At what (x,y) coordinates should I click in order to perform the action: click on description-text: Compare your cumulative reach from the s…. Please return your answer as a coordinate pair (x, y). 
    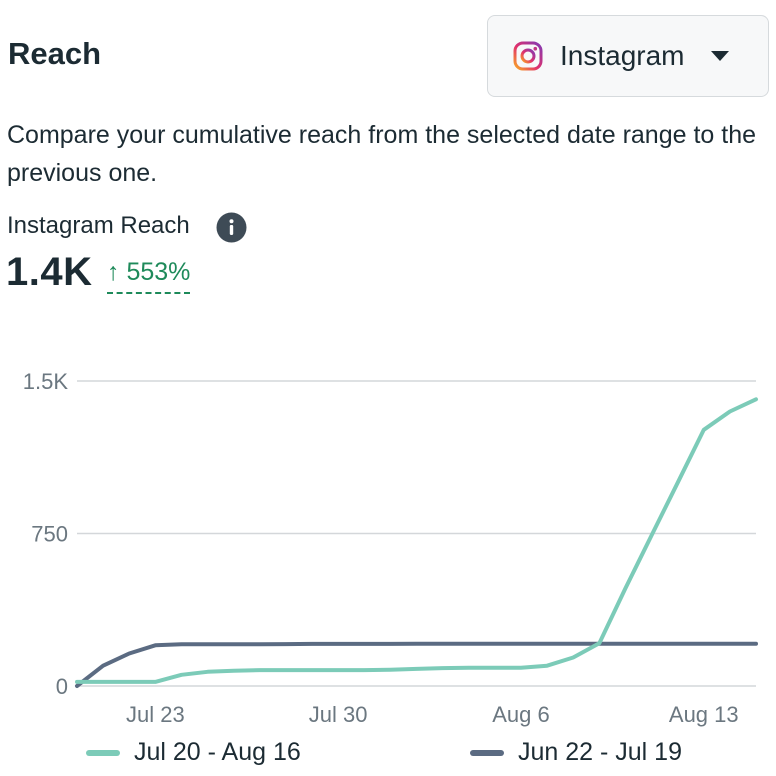
    Looking at the image, I should click on (382, 154).